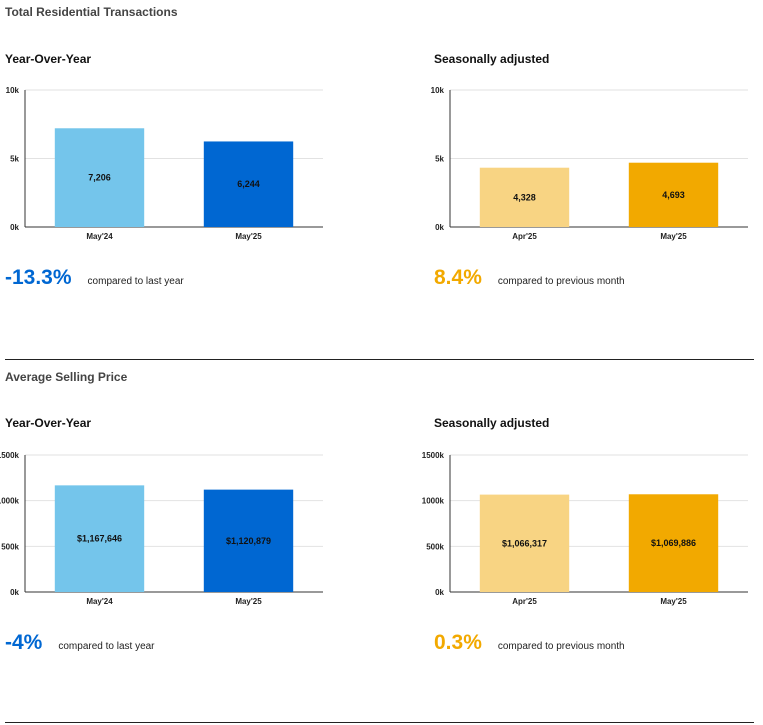 This screenshot has width=763, height=725. I want to click on bar-value-label: $1,066,317, so click(524, 543).